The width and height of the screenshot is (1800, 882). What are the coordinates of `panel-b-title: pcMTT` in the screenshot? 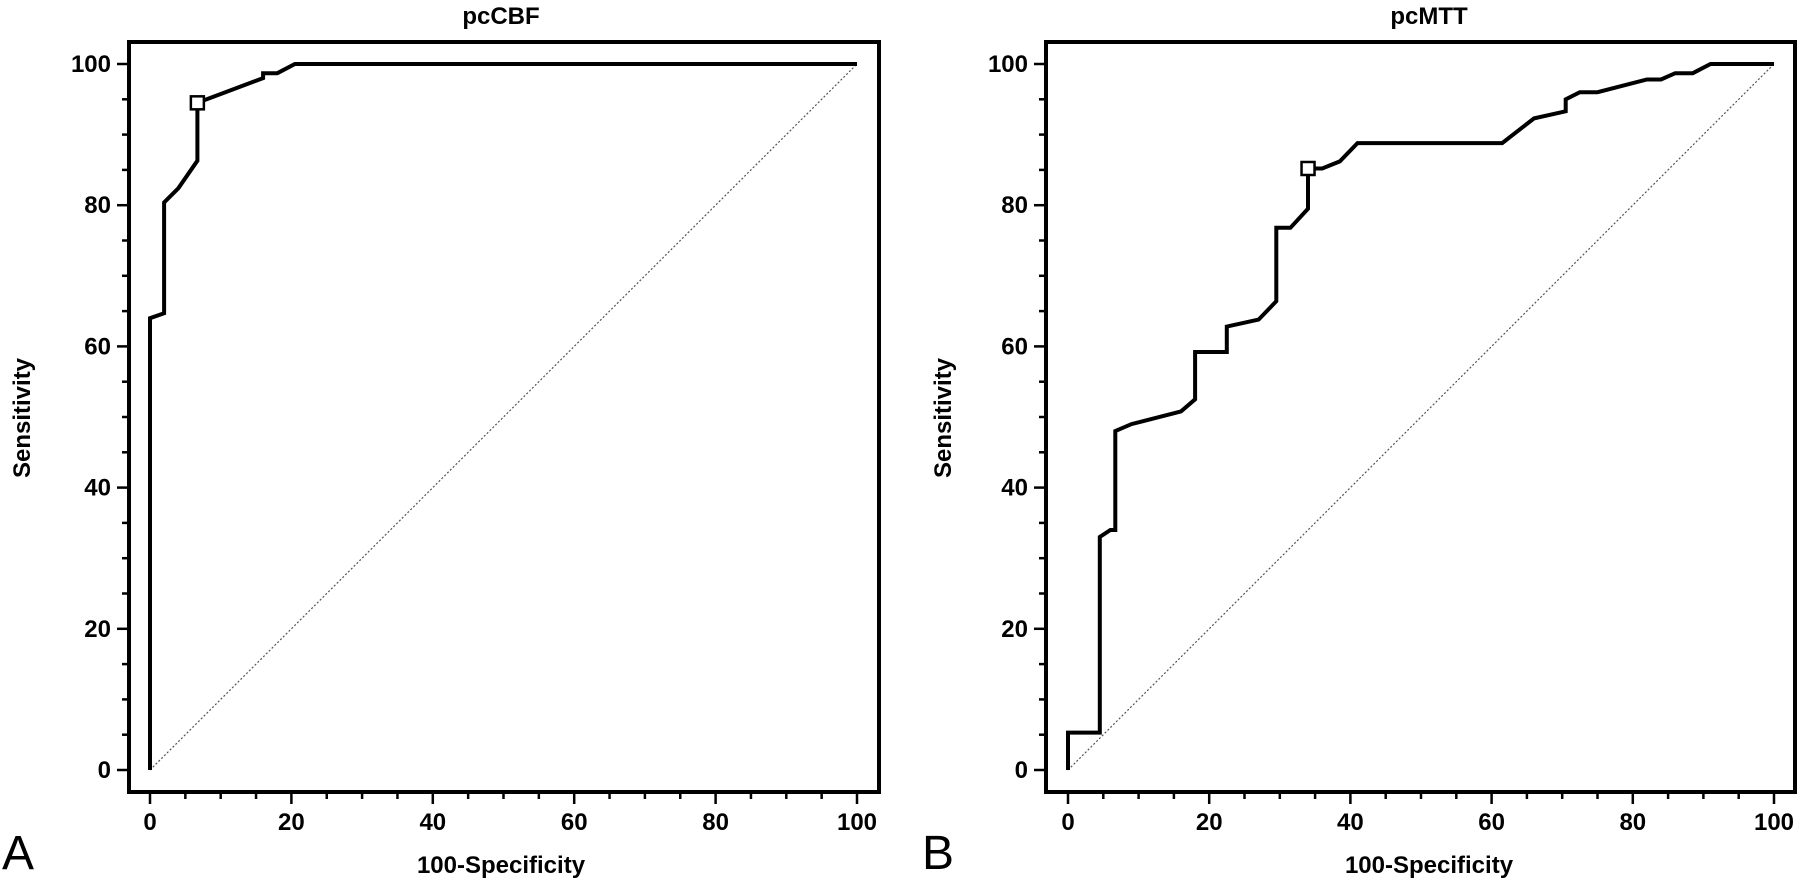 It's located at (1429, 16).